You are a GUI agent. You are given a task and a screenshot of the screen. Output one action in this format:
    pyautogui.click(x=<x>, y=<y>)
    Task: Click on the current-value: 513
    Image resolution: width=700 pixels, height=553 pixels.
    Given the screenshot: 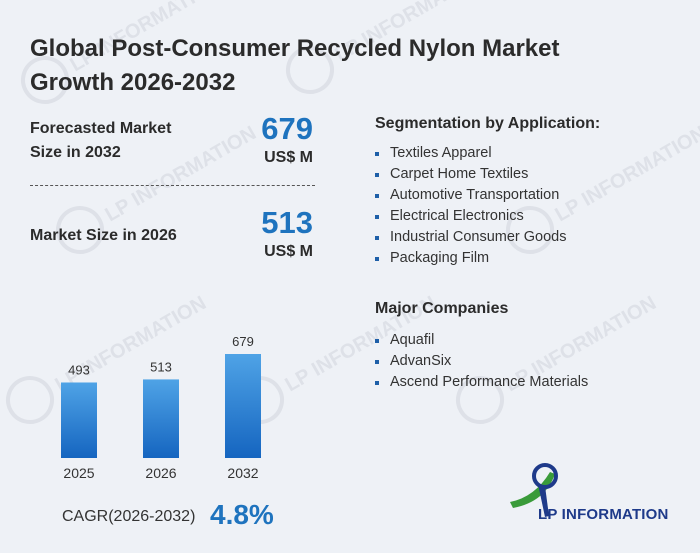 What is the action you would take?
    pyautogui.click(x=287, y=222)
    